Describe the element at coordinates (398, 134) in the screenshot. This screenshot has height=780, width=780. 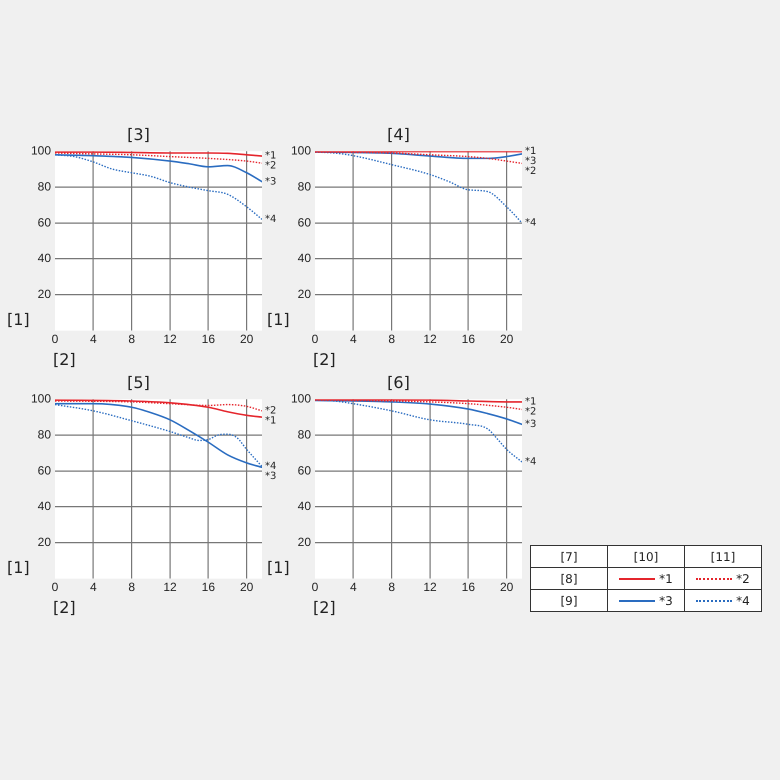
I see `chart-title: [4]` at that location.